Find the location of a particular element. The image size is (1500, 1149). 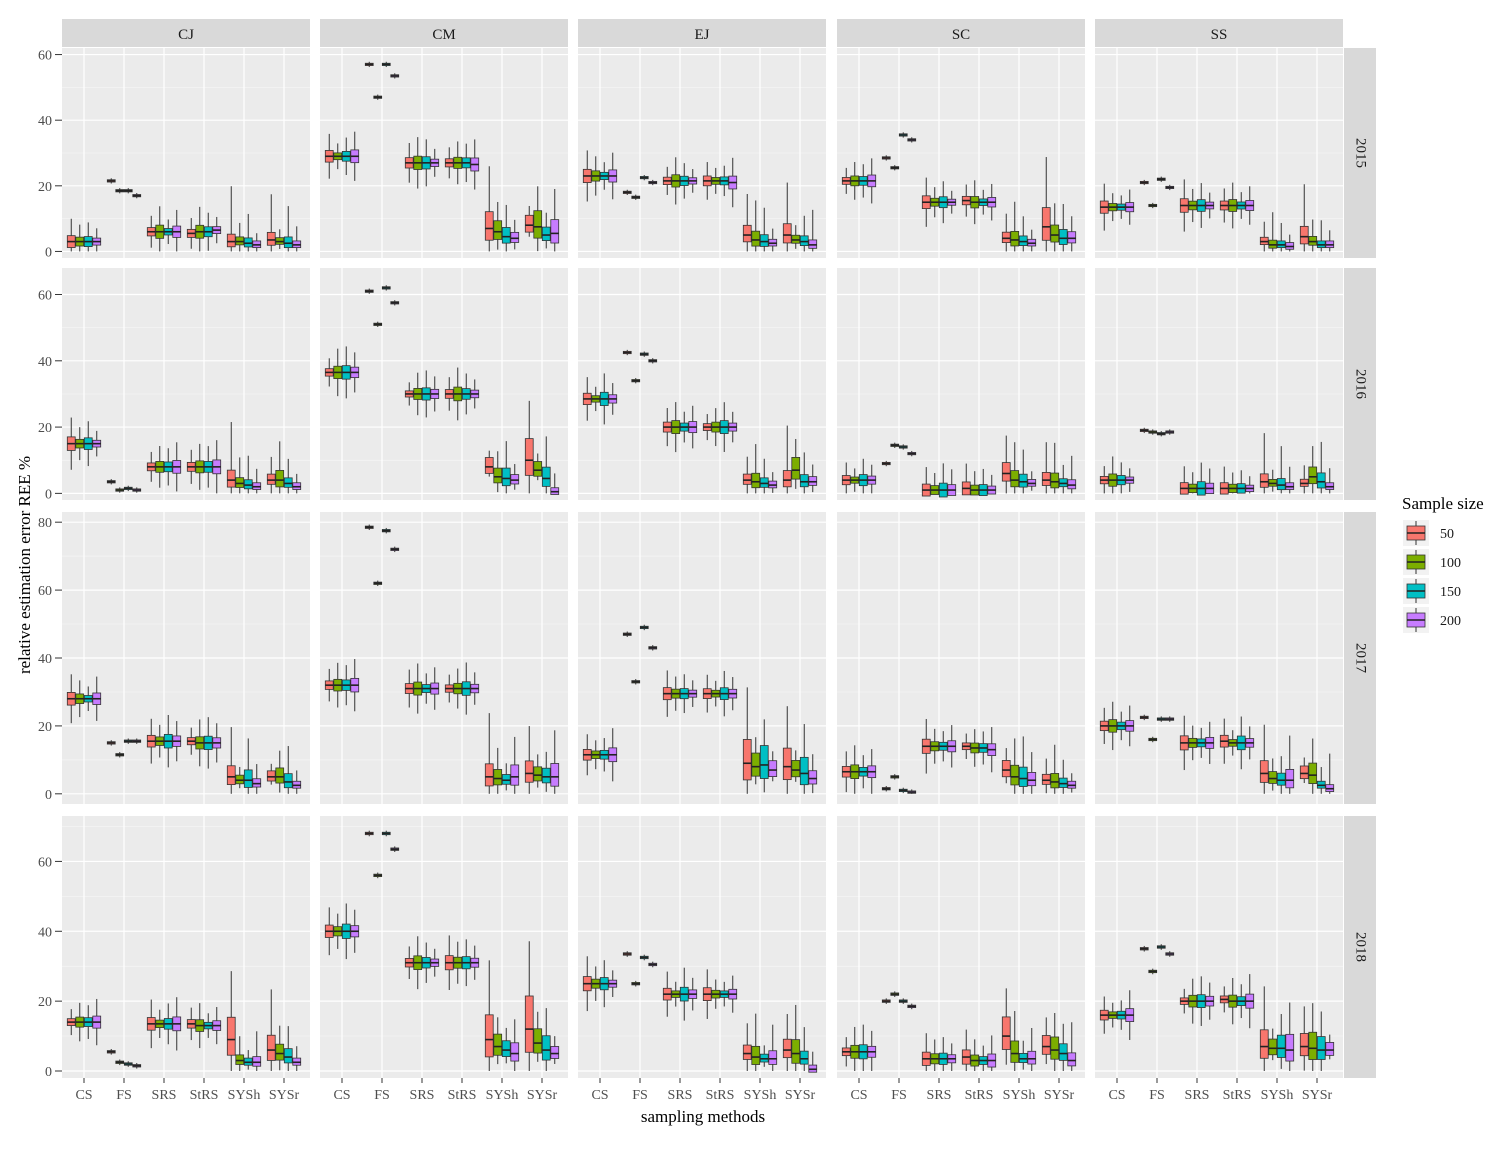

panel-SC-2016 is located at coordinates (961, 384).